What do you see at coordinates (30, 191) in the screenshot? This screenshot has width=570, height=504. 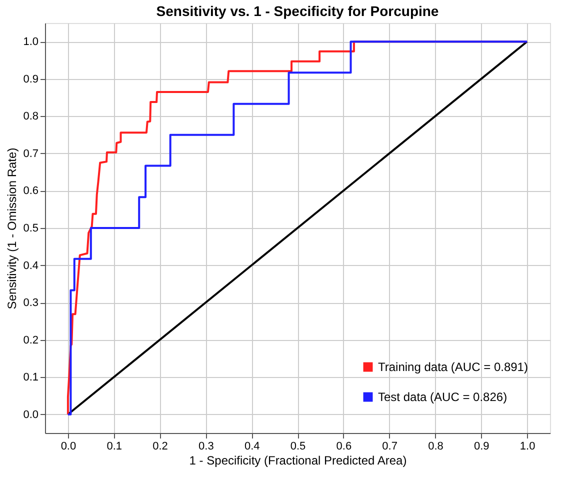 I see `y-tick-label: 0.6` at bounding box center [30, 191].